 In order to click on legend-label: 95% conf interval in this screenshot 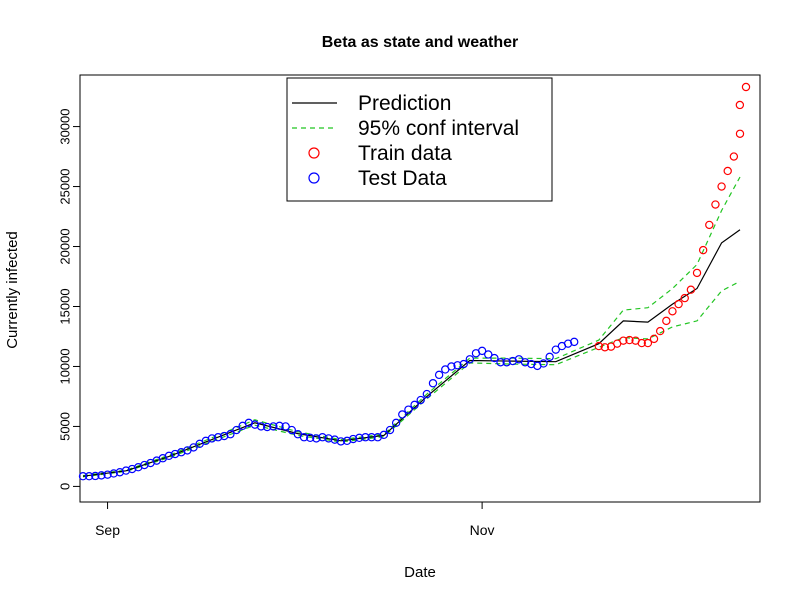, I will do `click(438, 128)`.